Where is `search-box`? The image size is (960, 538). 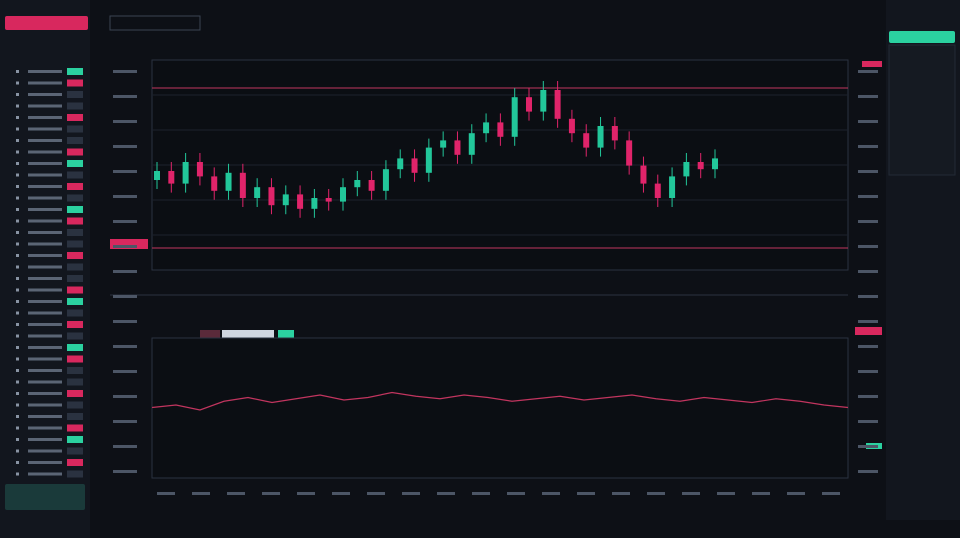
search-box is located at coordinates (155, 23).